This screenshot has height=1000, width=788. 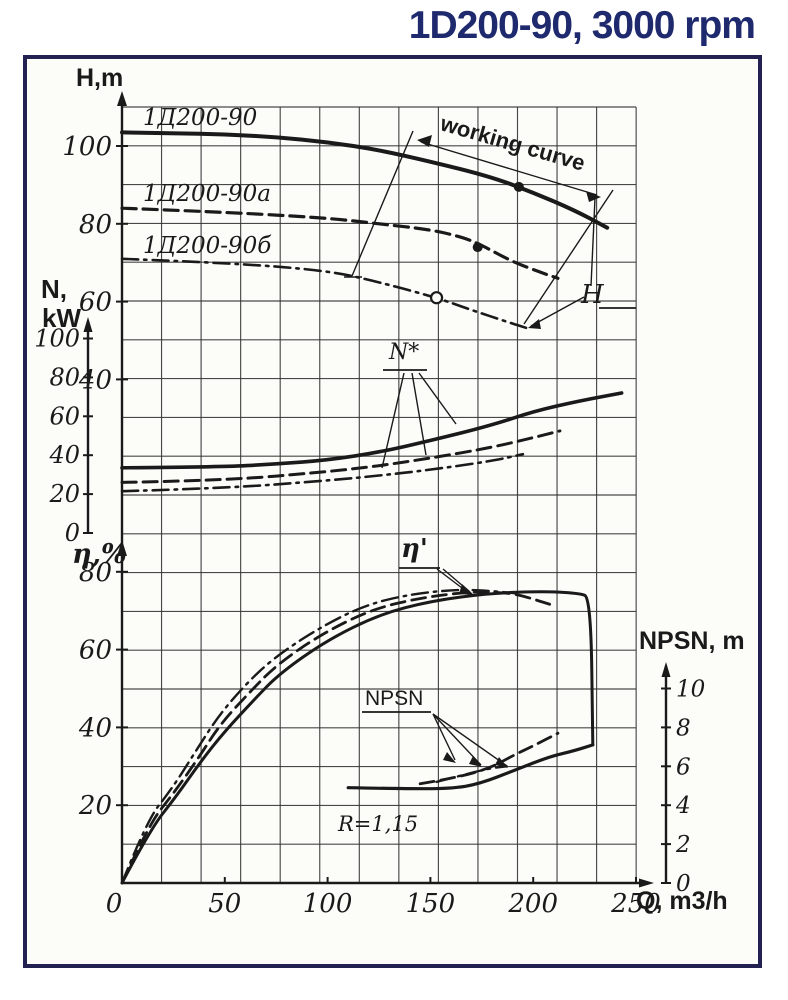 What do you see at coordinates (683, 767) in the screenshot?
I see `npsh-tick-label: 6` at bounding box center [683, 767].